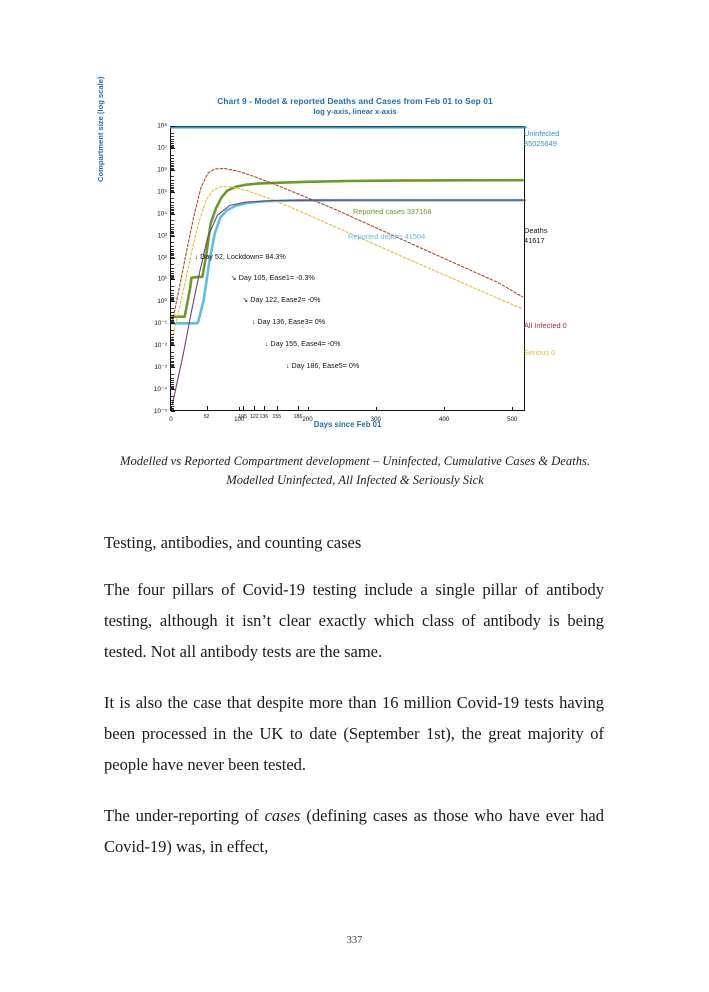 This screenshot has height=992, width=709. I want to click on y-axis-tick-label: 10⁷, so click(162, 148).